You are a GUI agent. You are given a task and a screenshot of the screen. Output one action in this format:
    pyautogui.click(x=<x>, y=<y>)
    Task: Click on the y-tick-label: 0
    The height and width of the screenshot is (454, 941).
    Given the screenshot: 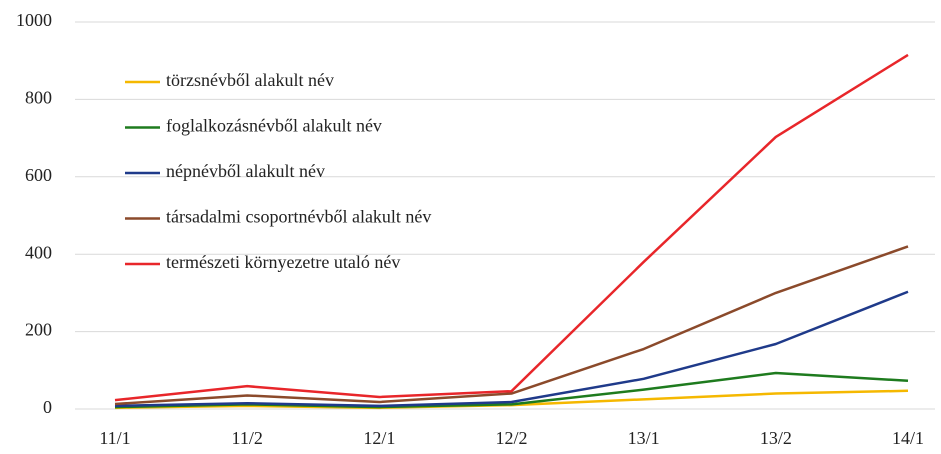 What is the action you would take?
    pyautogui.click(x=47, y=407)
    